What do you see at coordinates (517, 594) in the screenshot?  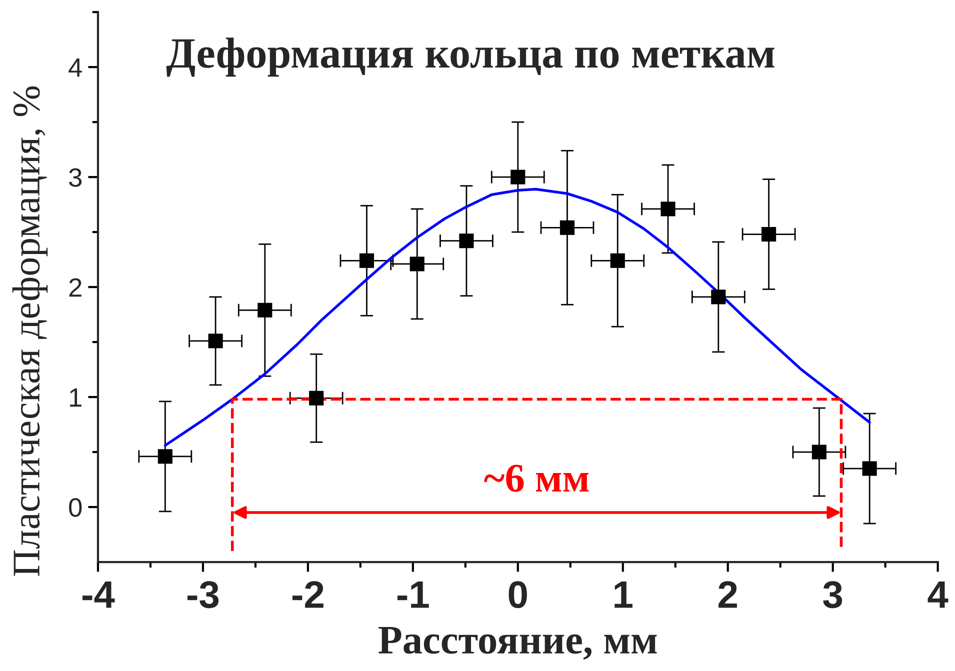 I see `x-tick-label: 0` at bounding box center [517, 594].